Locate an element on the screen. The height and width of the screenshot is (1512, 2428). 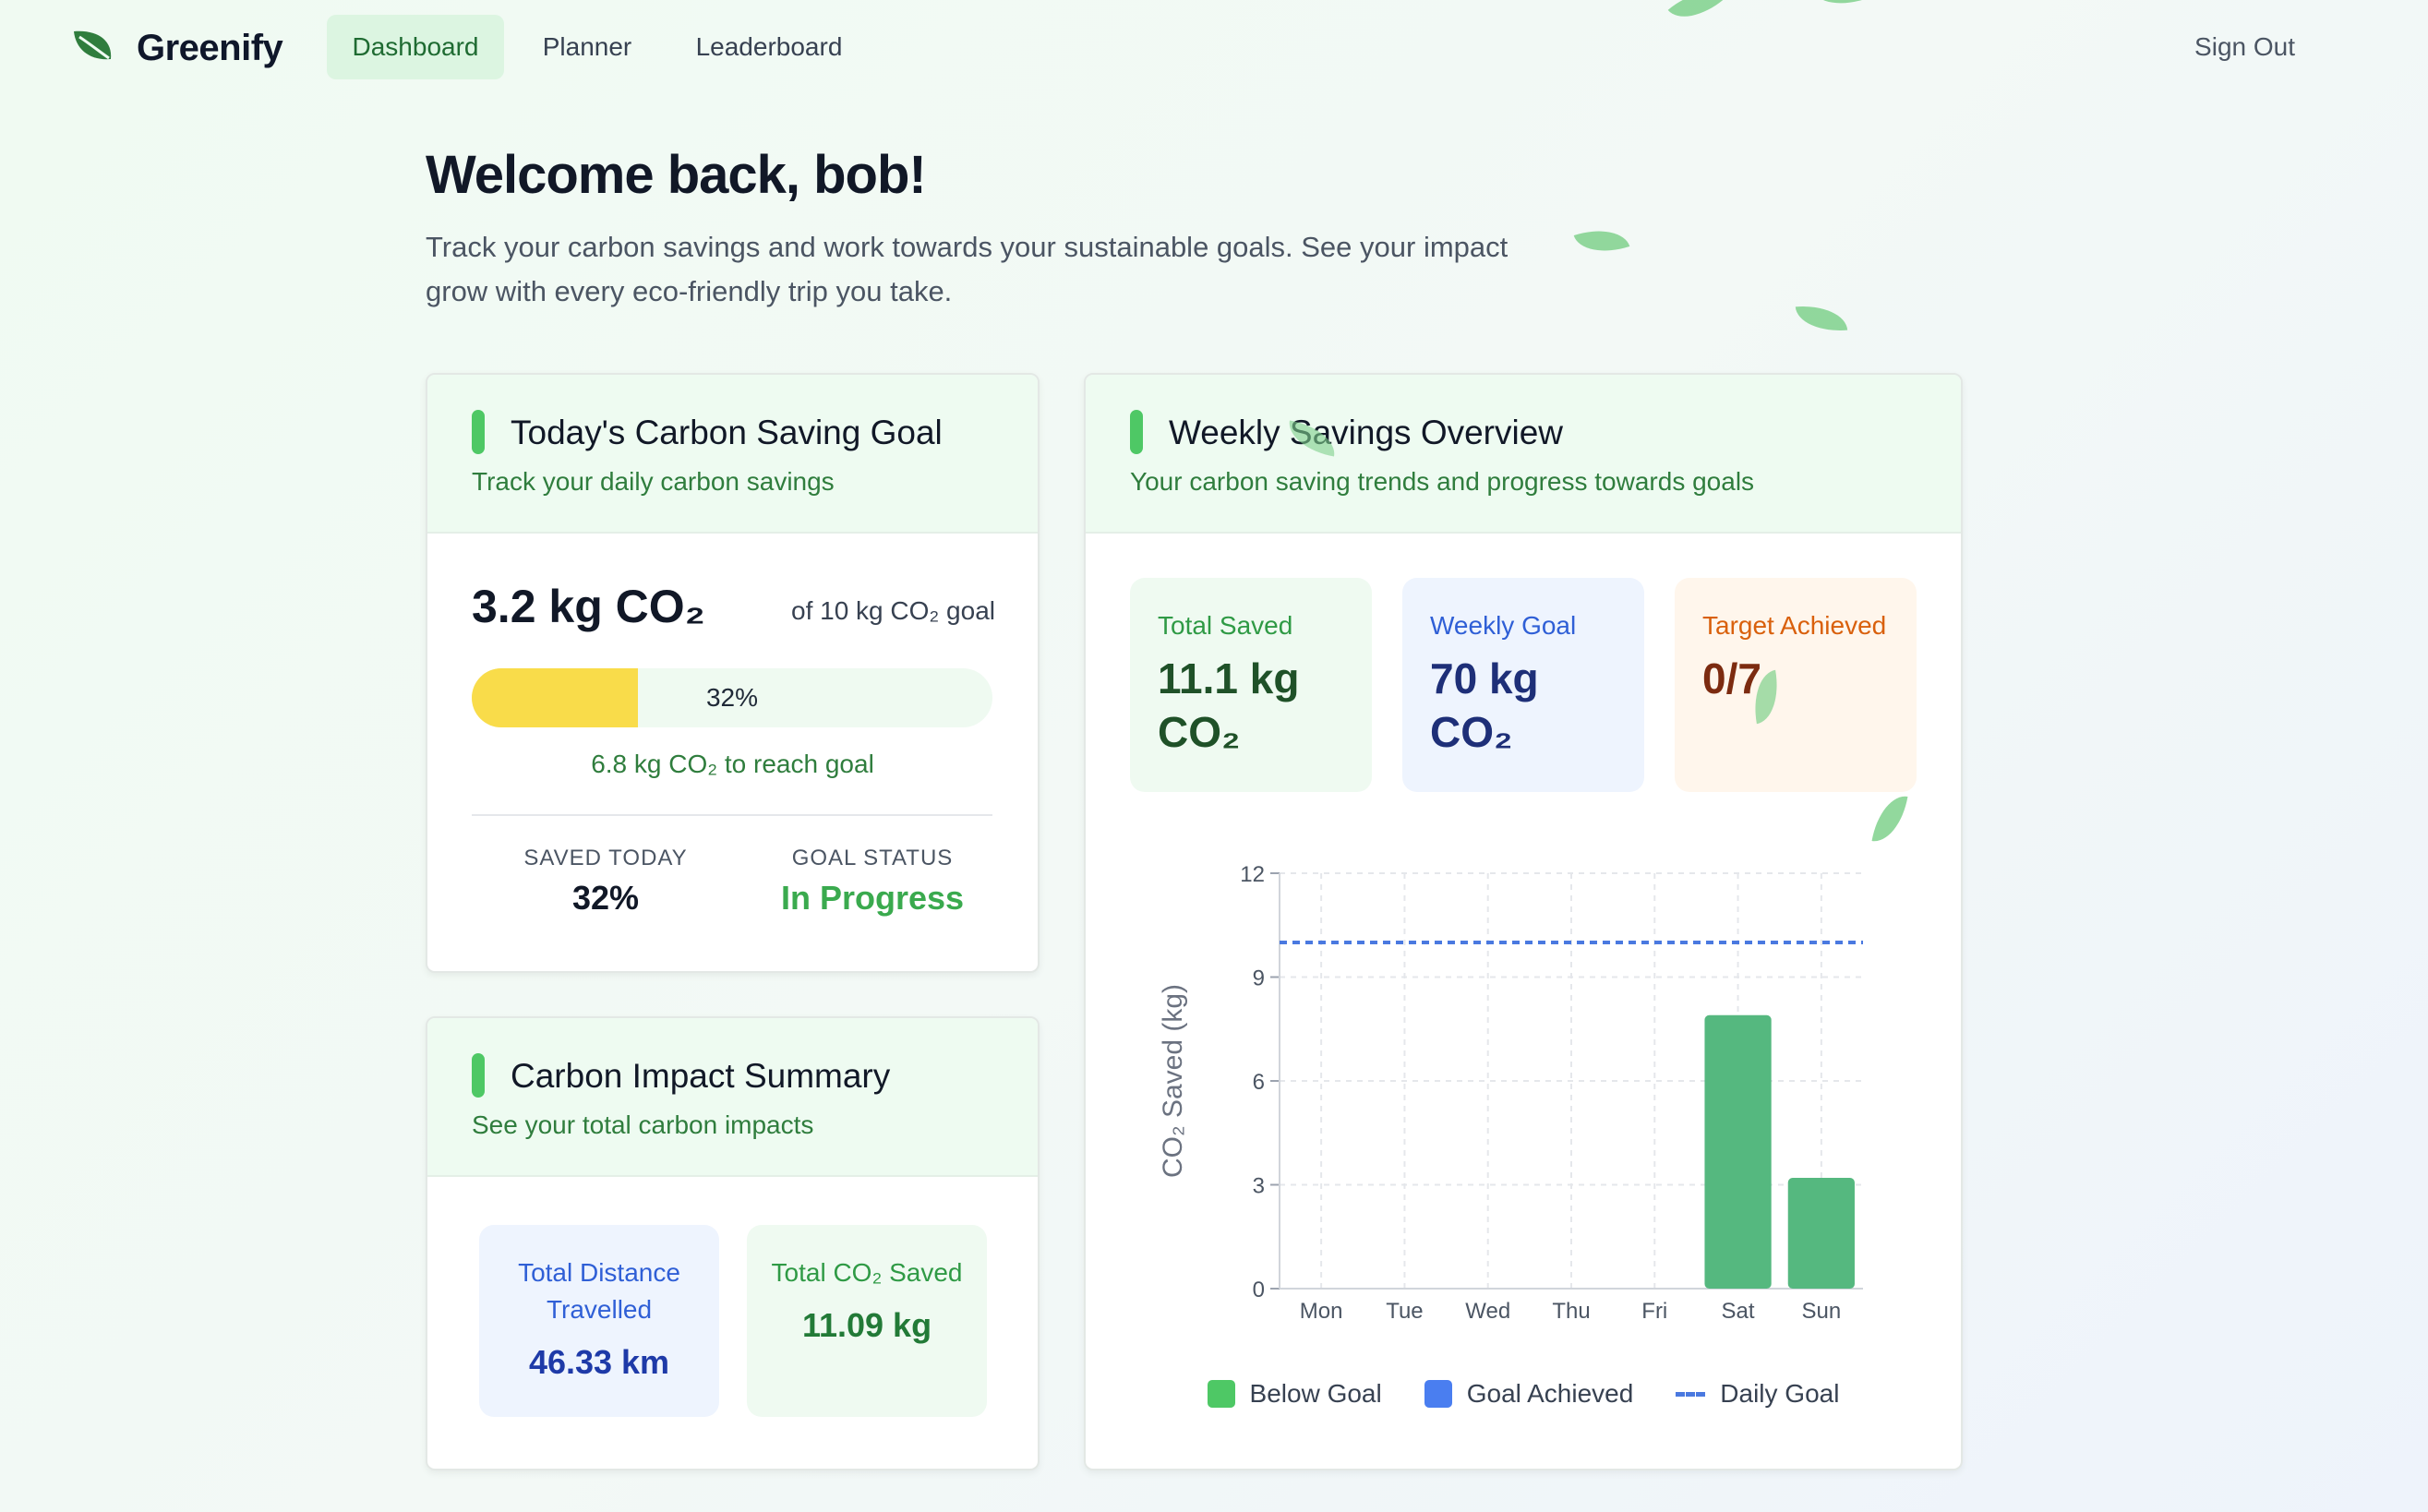
chart-legend: Below Goal Goal Achieved Daily Goal is located at coordinates (1523, 1394).